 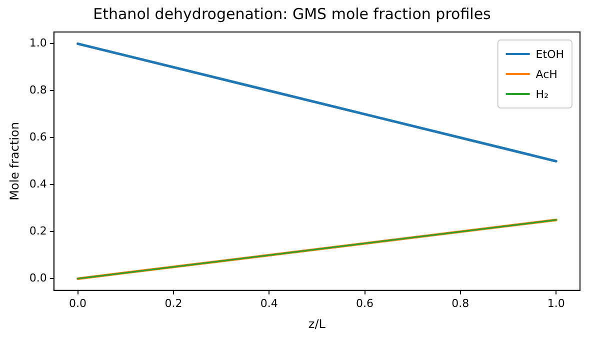 I want to click on x-tick-label: 0.2, so click(x=173, y=303).